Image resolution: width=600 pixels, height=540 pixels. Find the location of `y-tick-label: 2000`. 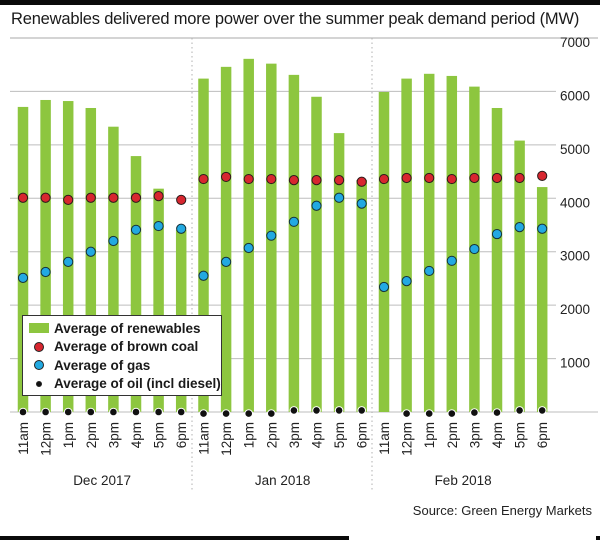

y-tick-label: 2000 is located at coordinates (575, 309).